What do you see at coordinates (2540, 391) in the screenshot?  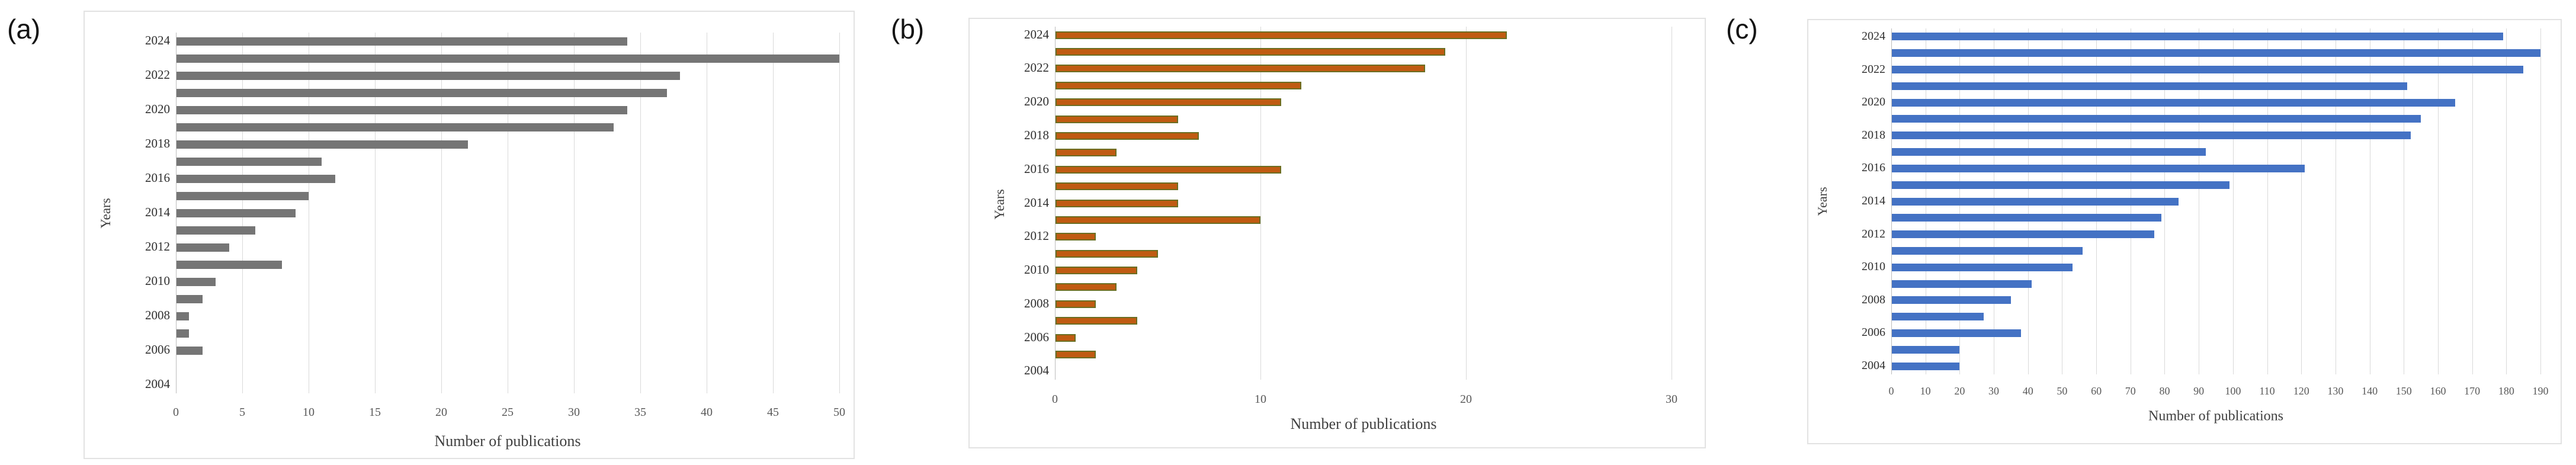 I see `x-tick-label: 190` at bounding box center [2540, 391].